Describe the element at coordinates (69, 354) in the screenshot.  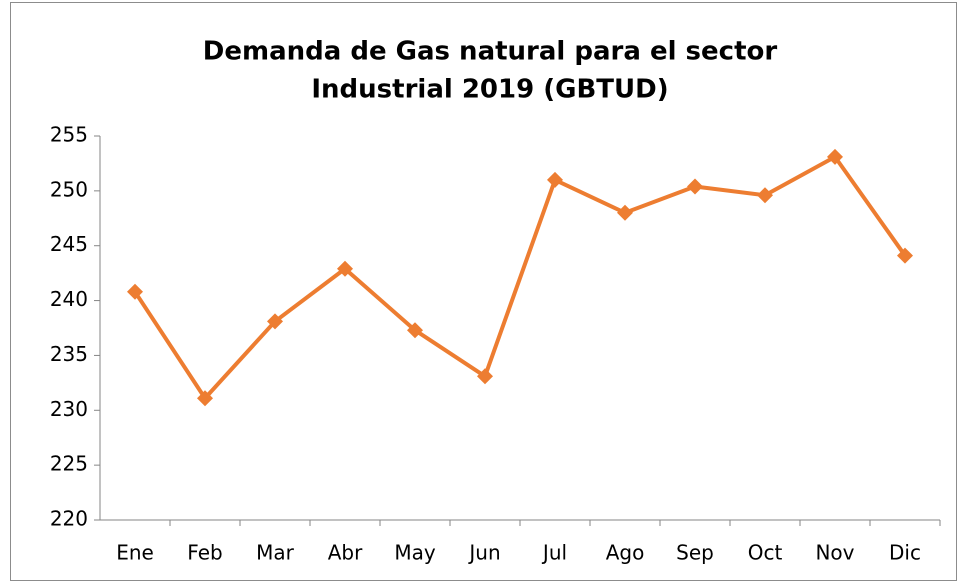
I see `y-tick-label: 235` at that location.